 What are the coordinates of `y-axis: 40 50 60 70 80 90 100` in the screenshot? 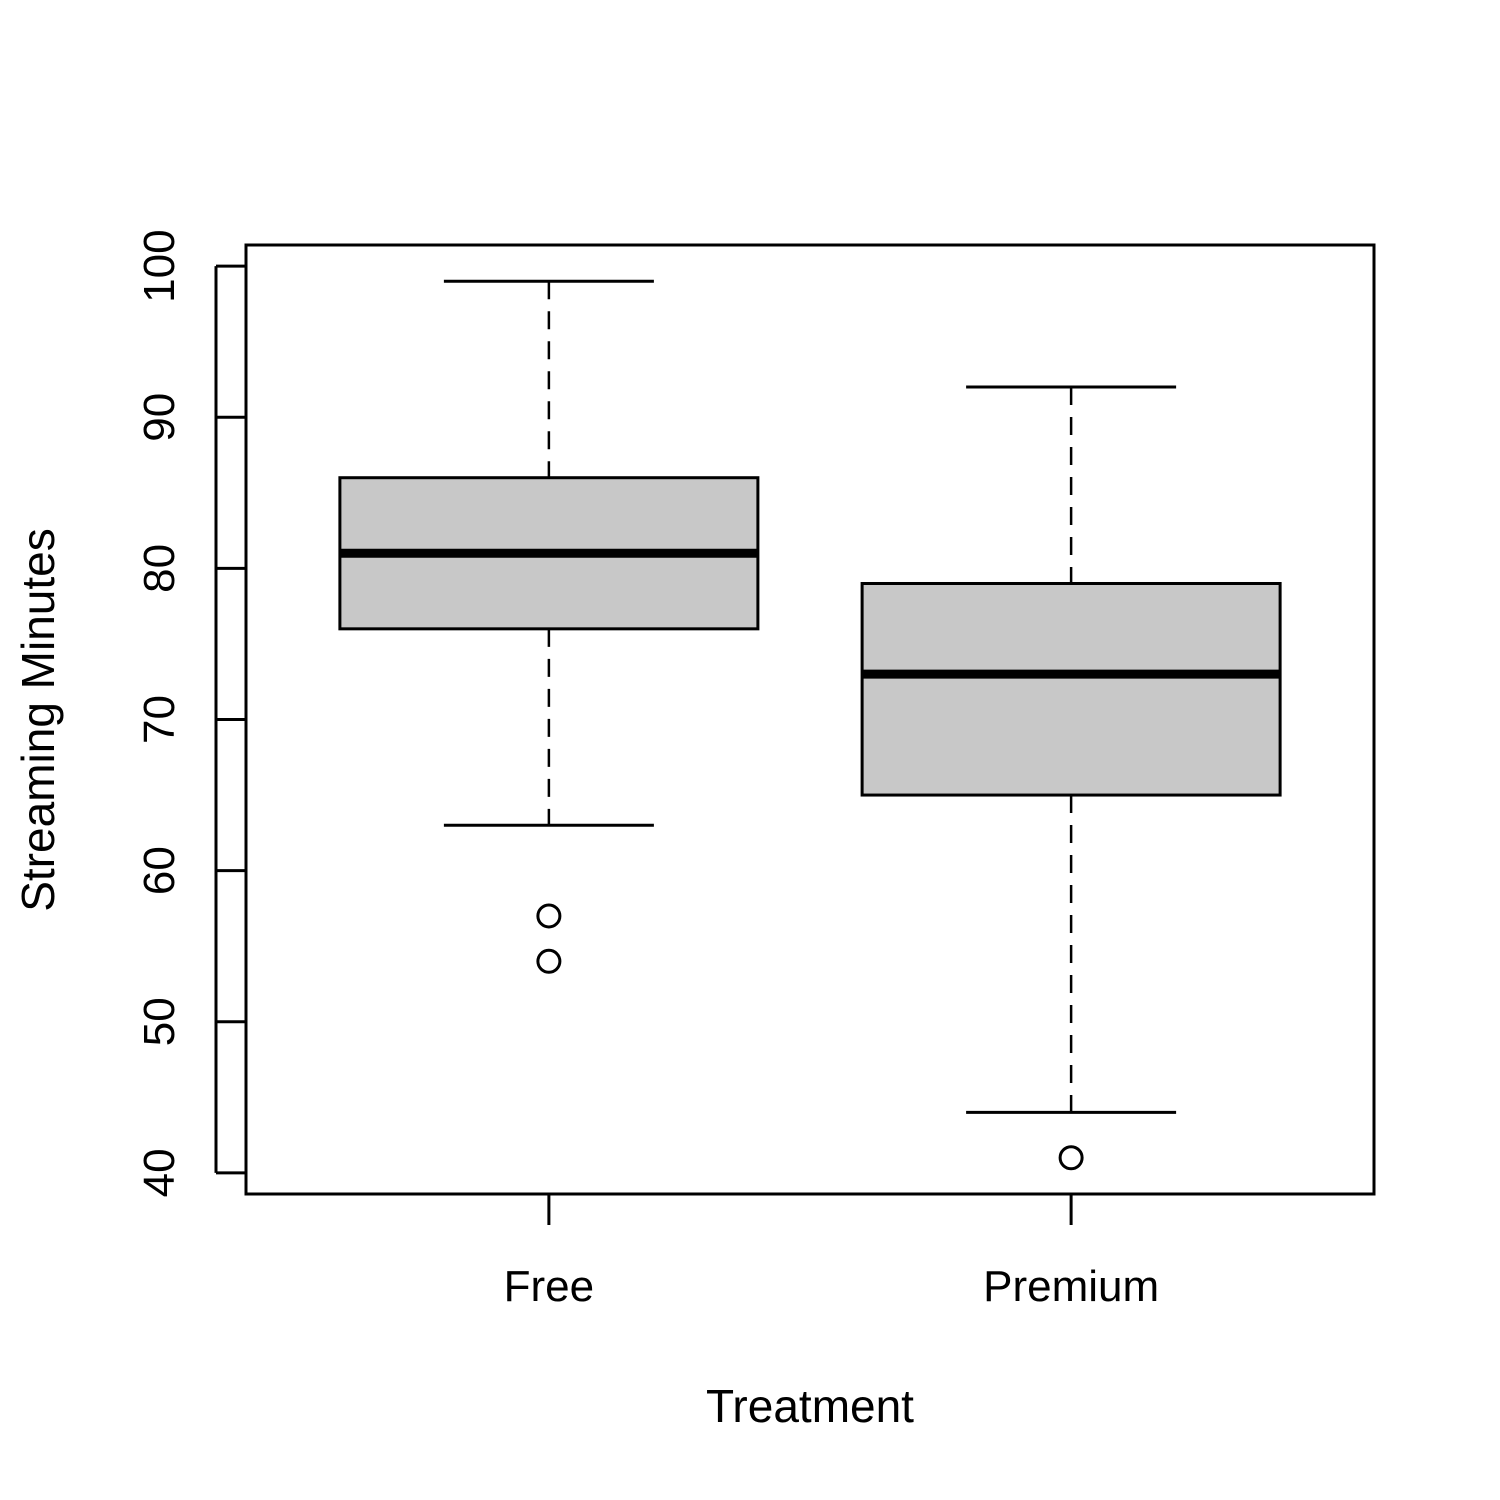 It's located at (190, 713).